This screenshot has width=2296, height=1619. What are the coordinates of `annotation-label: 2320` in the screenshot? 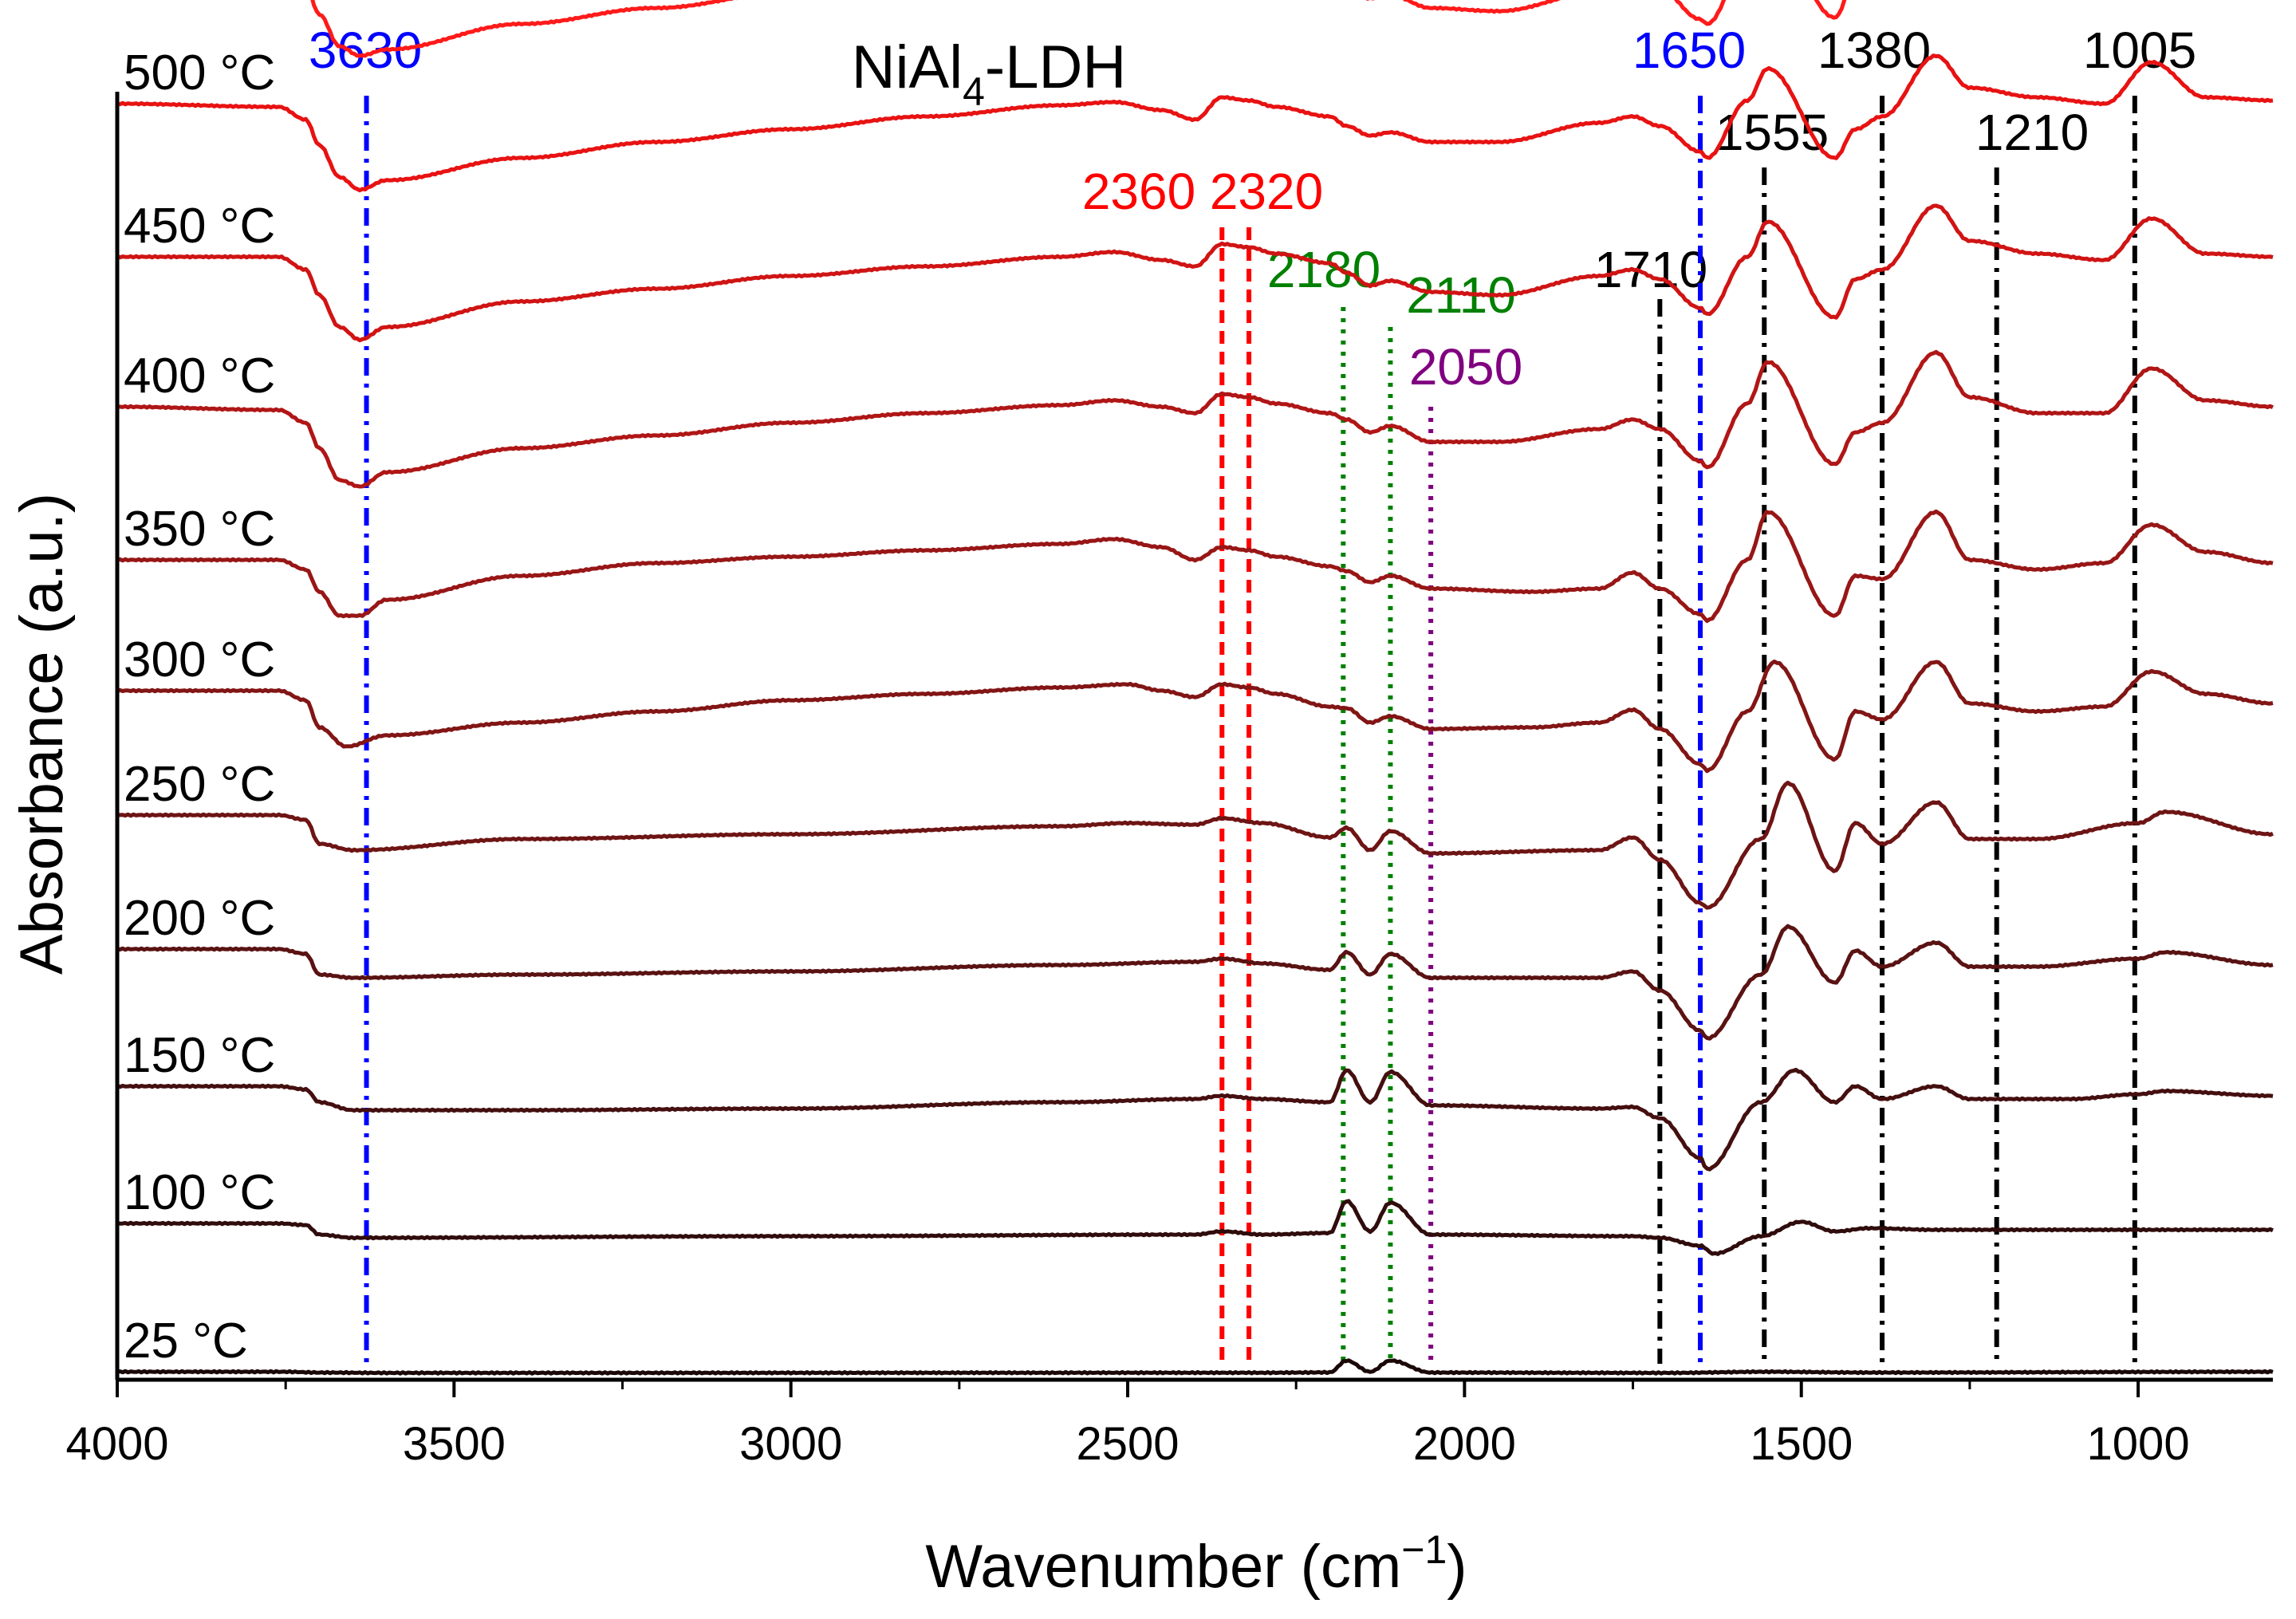 It's located at (1267, 191).